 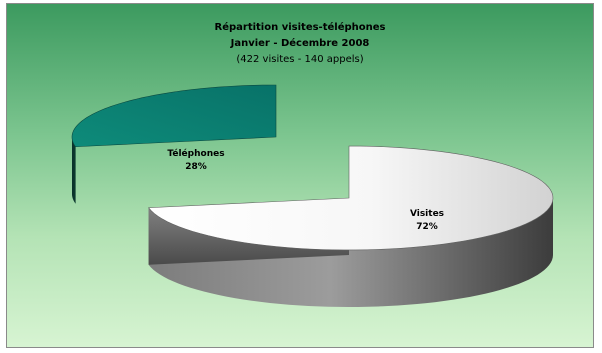 What do you see at coordinates (427, 227) in the screenshot?
I see `slice-value-visites: 72%` at bounding box center [427, 227].